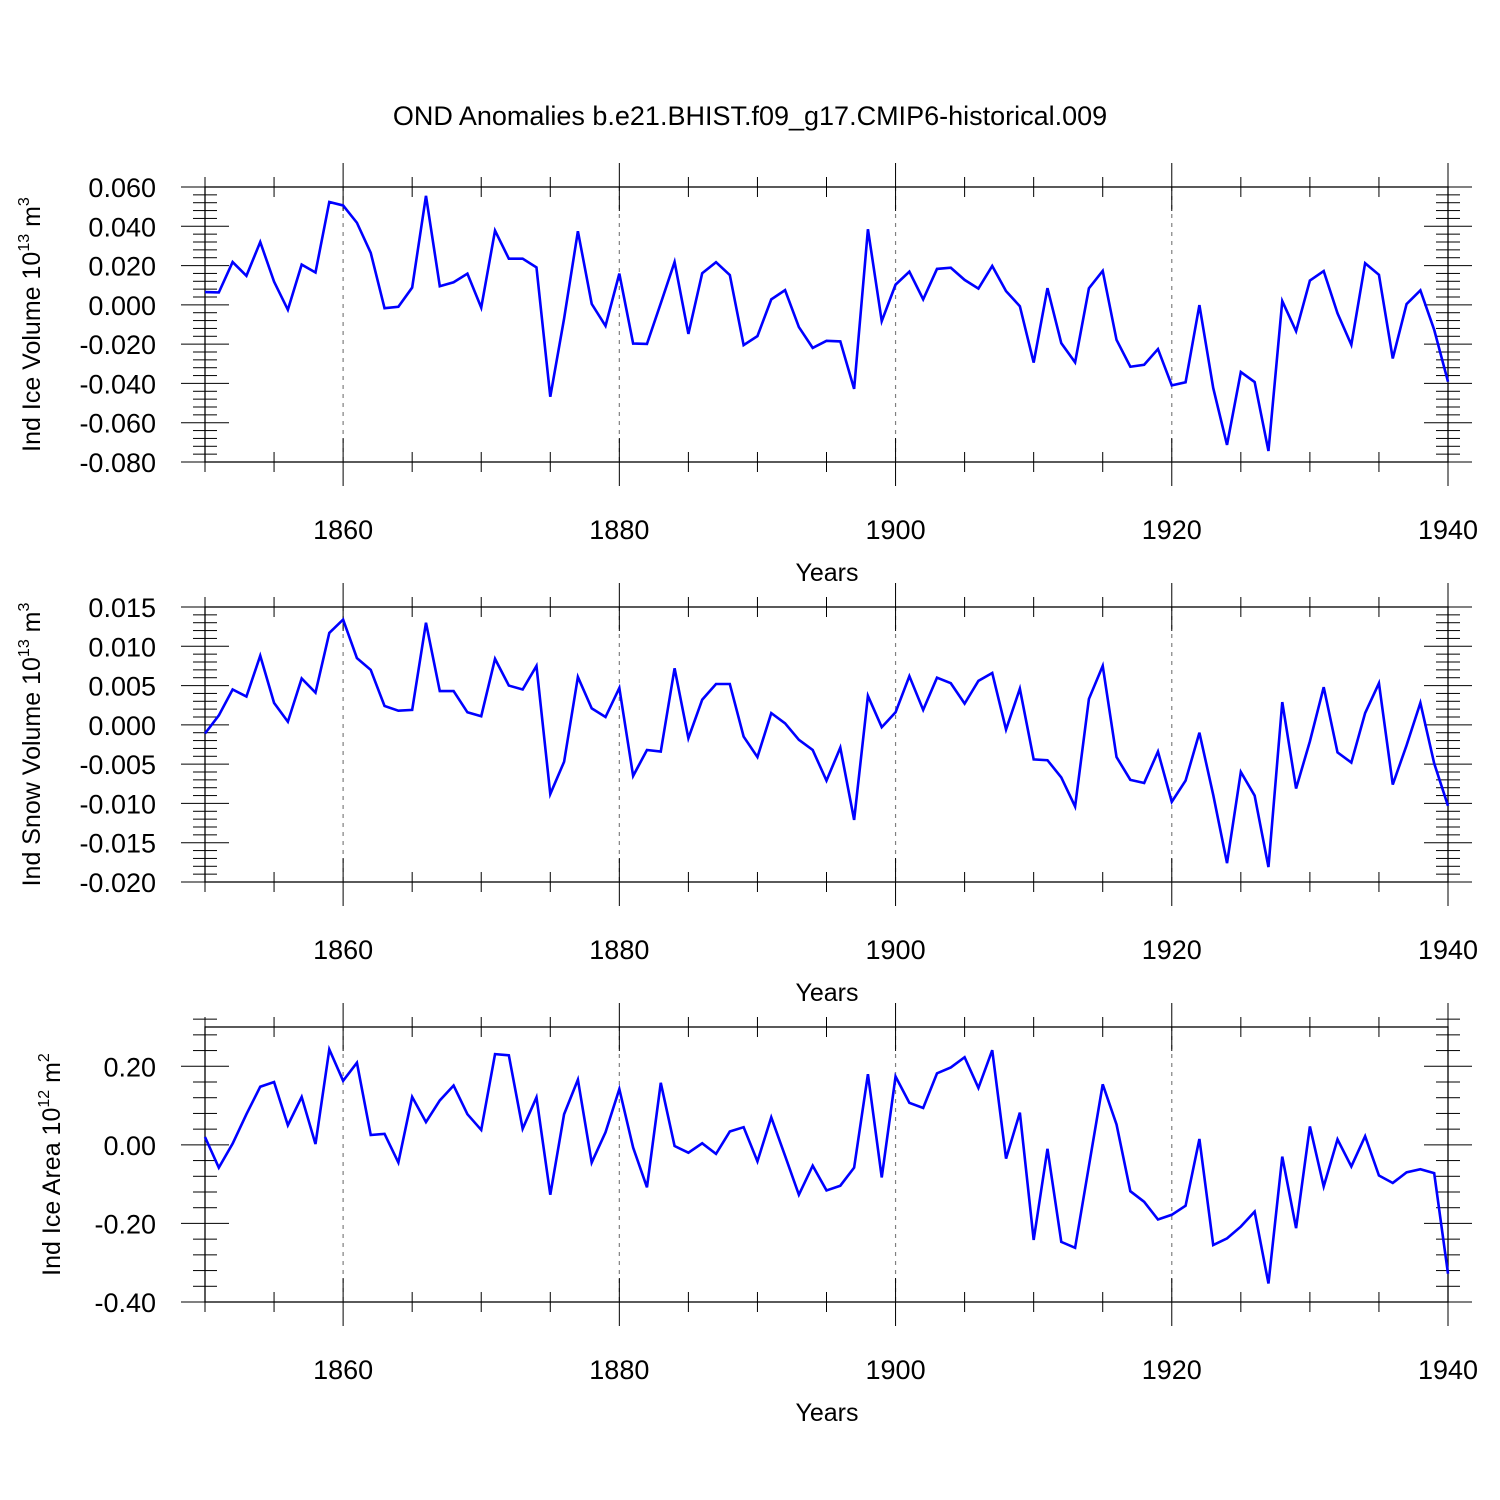 Image resolution: width=1500 pixels, height=1500 pixels. What do you see at coordinates (122, 687) in the screenshot?
I see `y-tick-label: 0.005` at bounding box center [122, 687].